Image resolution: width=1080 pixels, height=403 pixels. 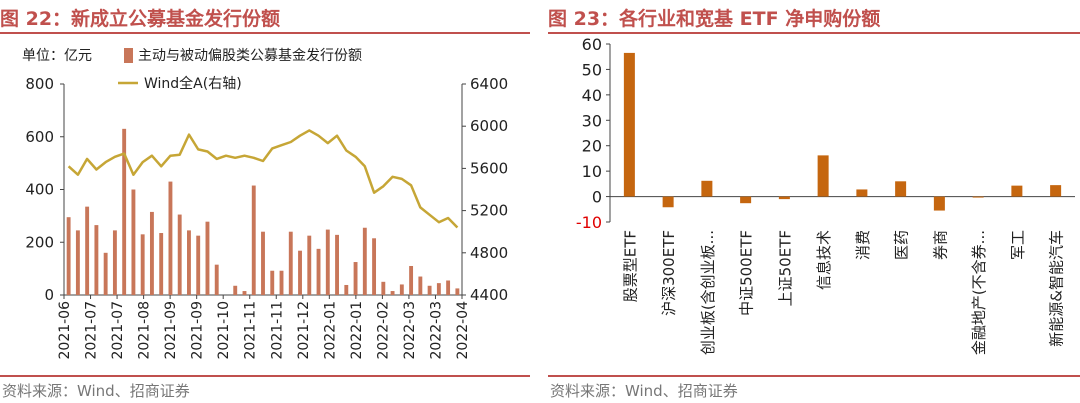 What do you see at coordinates (589, 222) in the screenshot?
I see `y-tick-label: -10` at bounding box center [589, 222].